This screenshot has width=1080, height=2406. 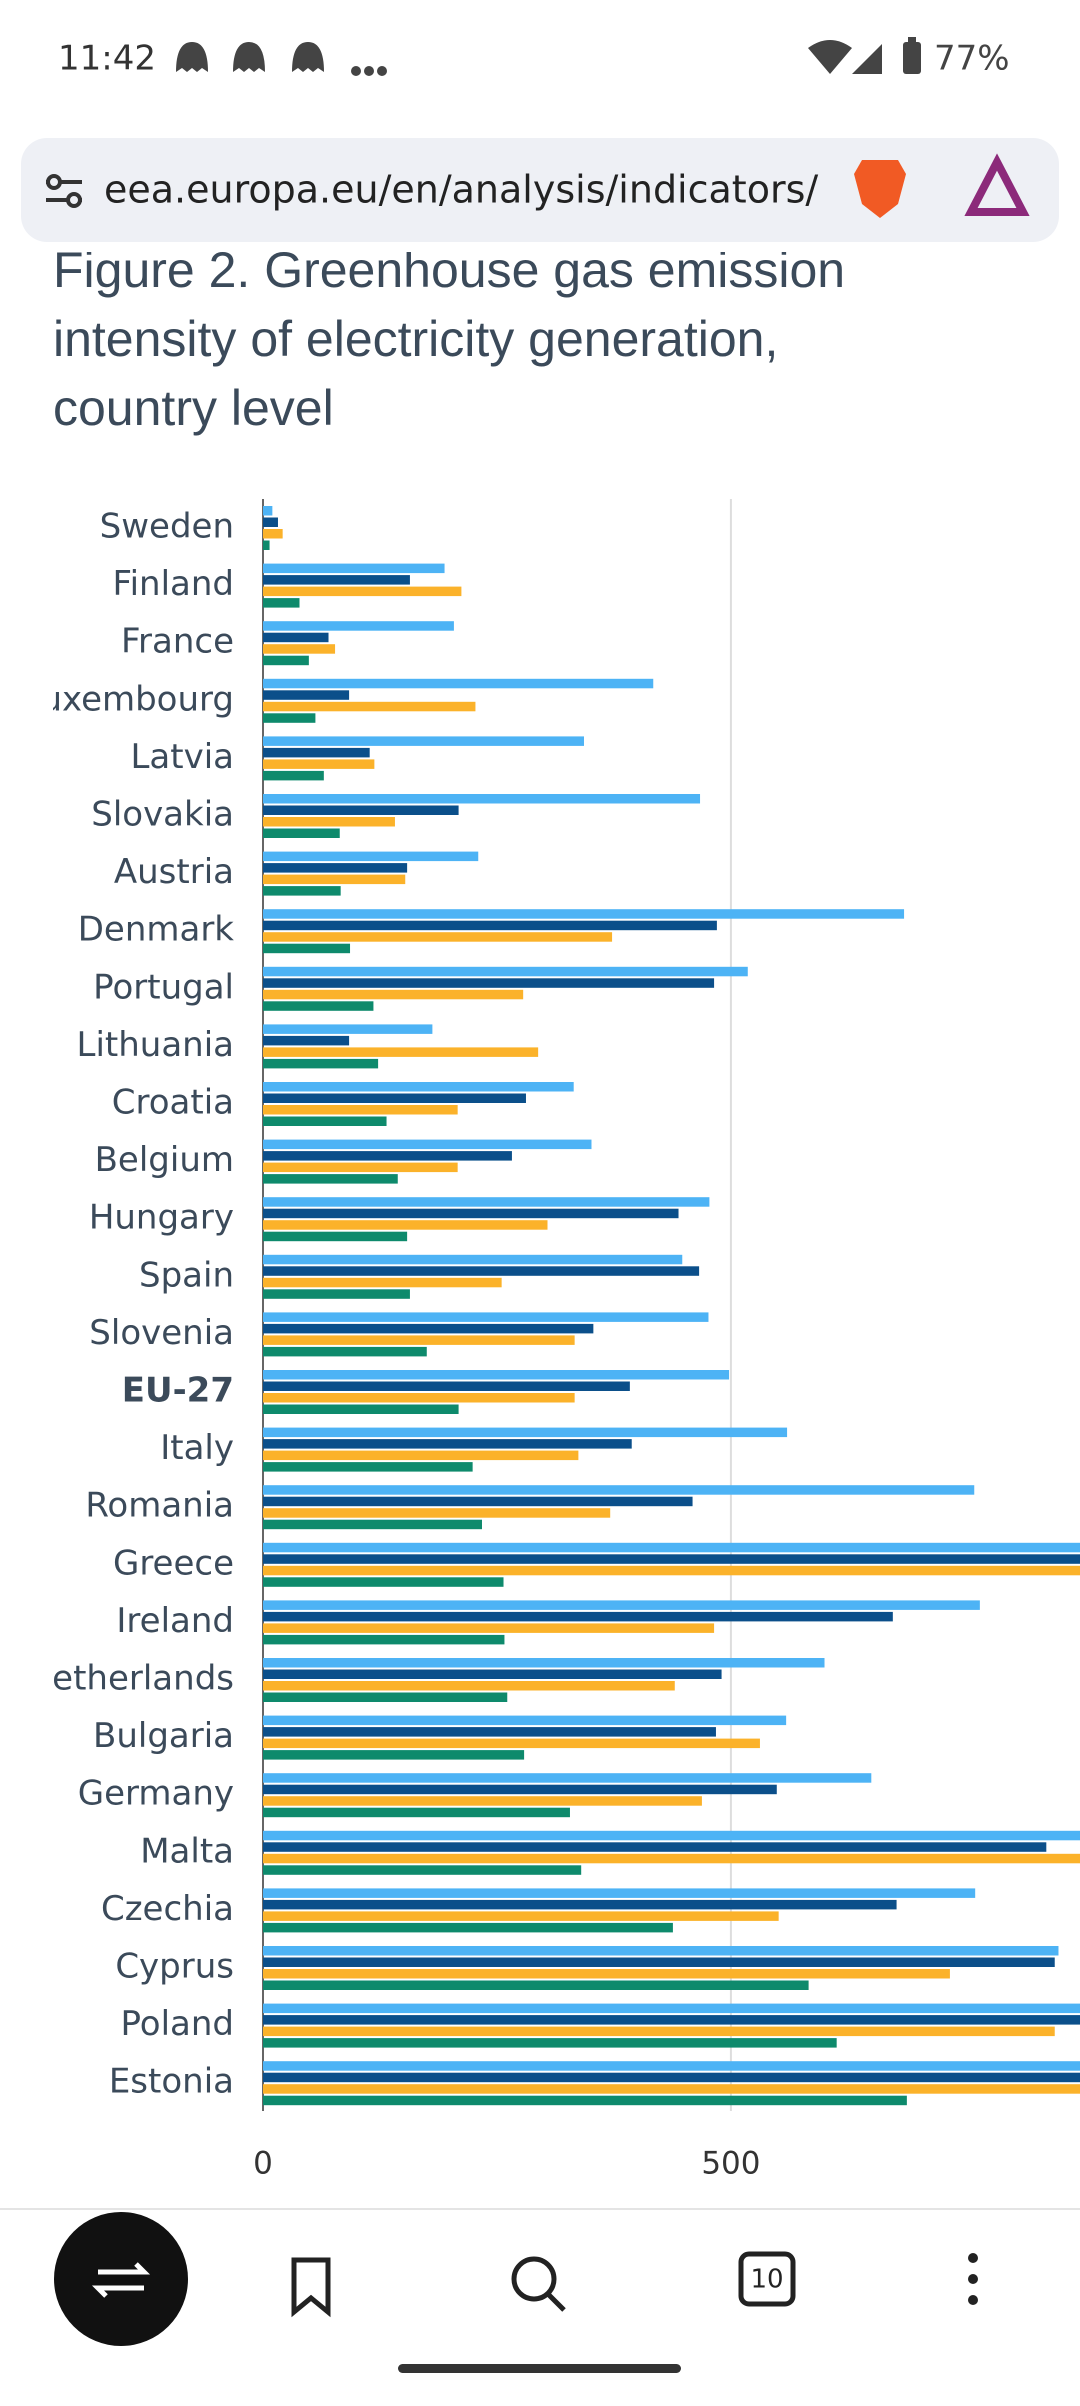 I want to click on y-tick-label: Luxembourg, so click(x=128, y=699).